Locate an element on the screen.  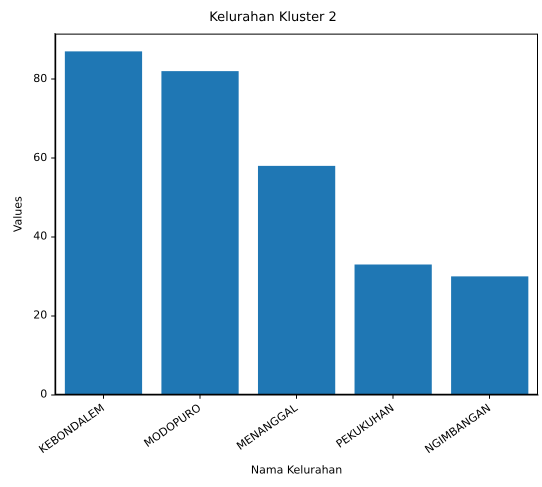
y-tick-label: 0 is located at coordinates (44, 394).